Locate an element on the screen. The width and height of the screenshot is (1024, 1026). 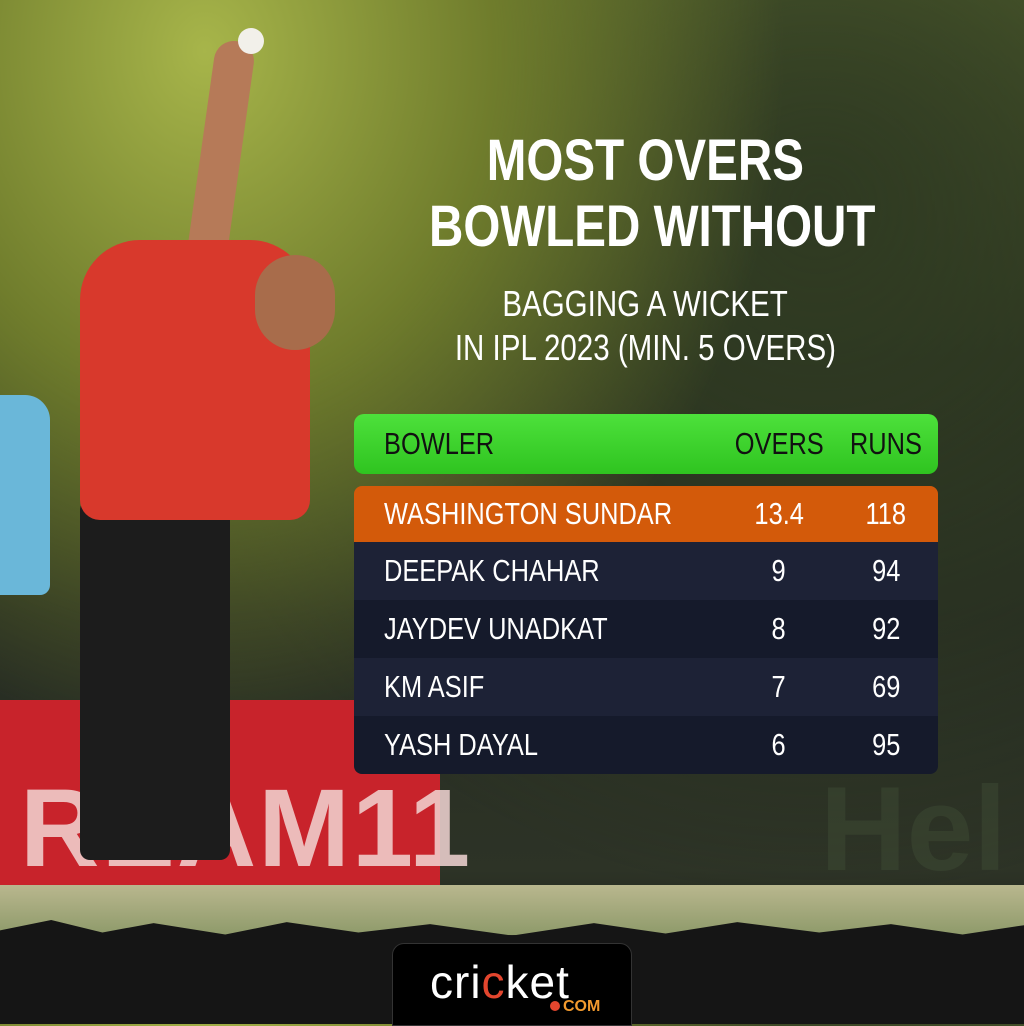
bowler-name: WASHINGTON SUNDAR is located at coordinates (528, 513).